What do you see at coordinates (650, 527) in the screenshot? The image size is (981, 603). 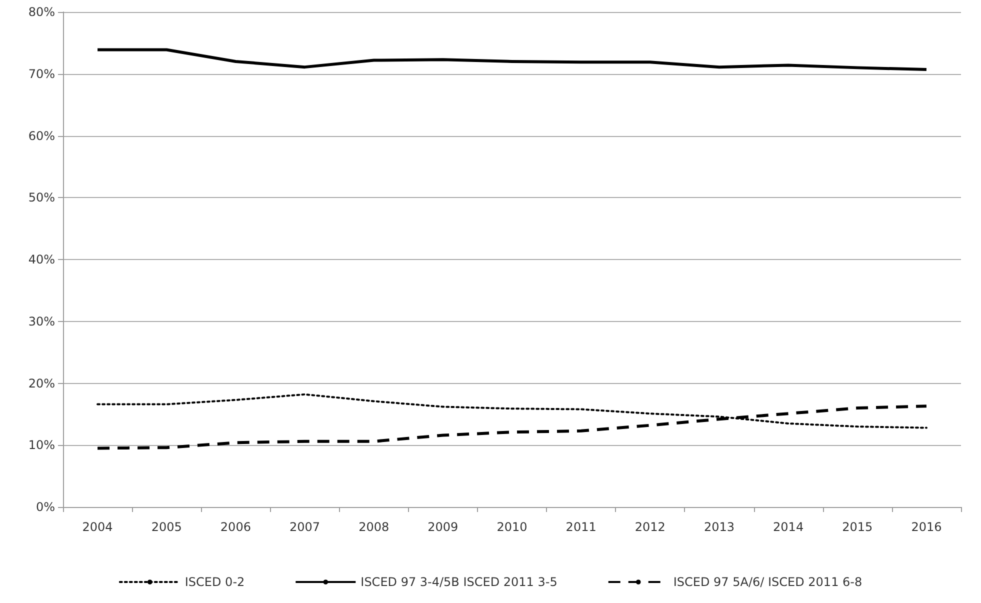 I see `x-tick-label: 2012` at bounding box center [650, 527].